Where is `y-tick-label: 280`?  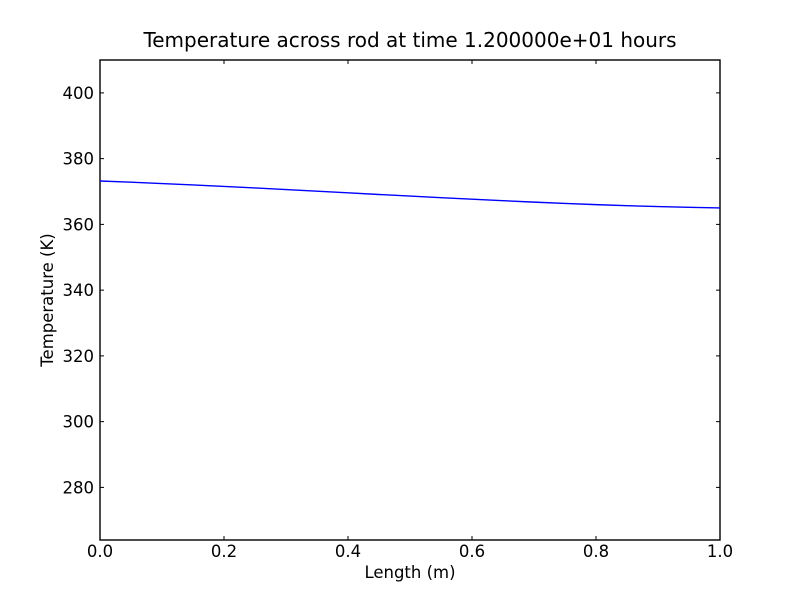 y-tick-label: 280 is located at coordinates (79, 487).